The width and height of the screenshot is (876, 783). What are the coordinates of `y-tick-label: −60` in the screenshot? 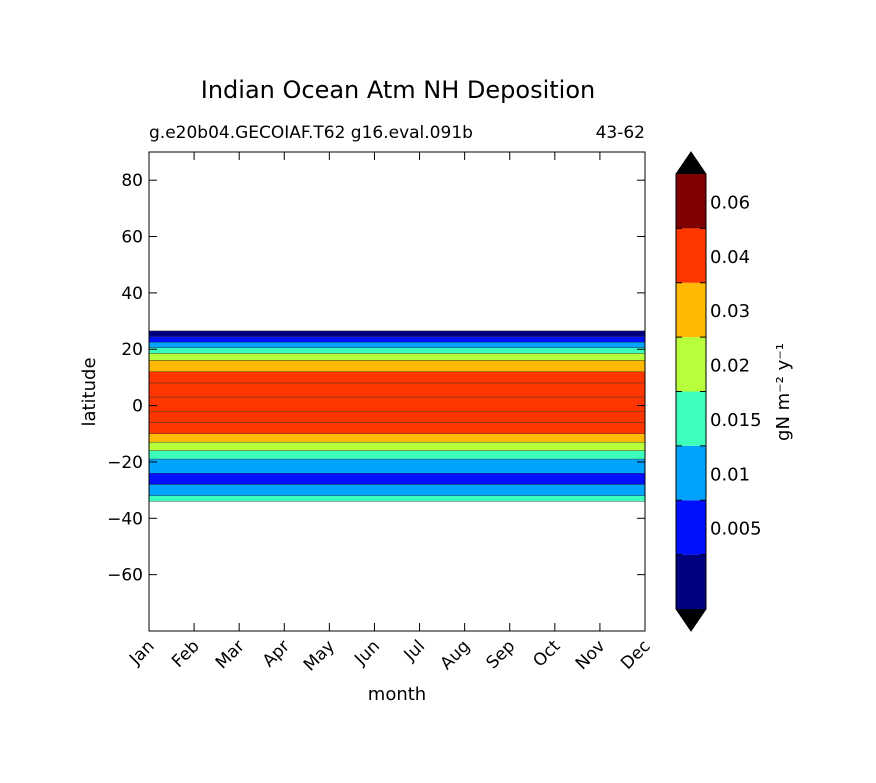 It's located at (125, 576).